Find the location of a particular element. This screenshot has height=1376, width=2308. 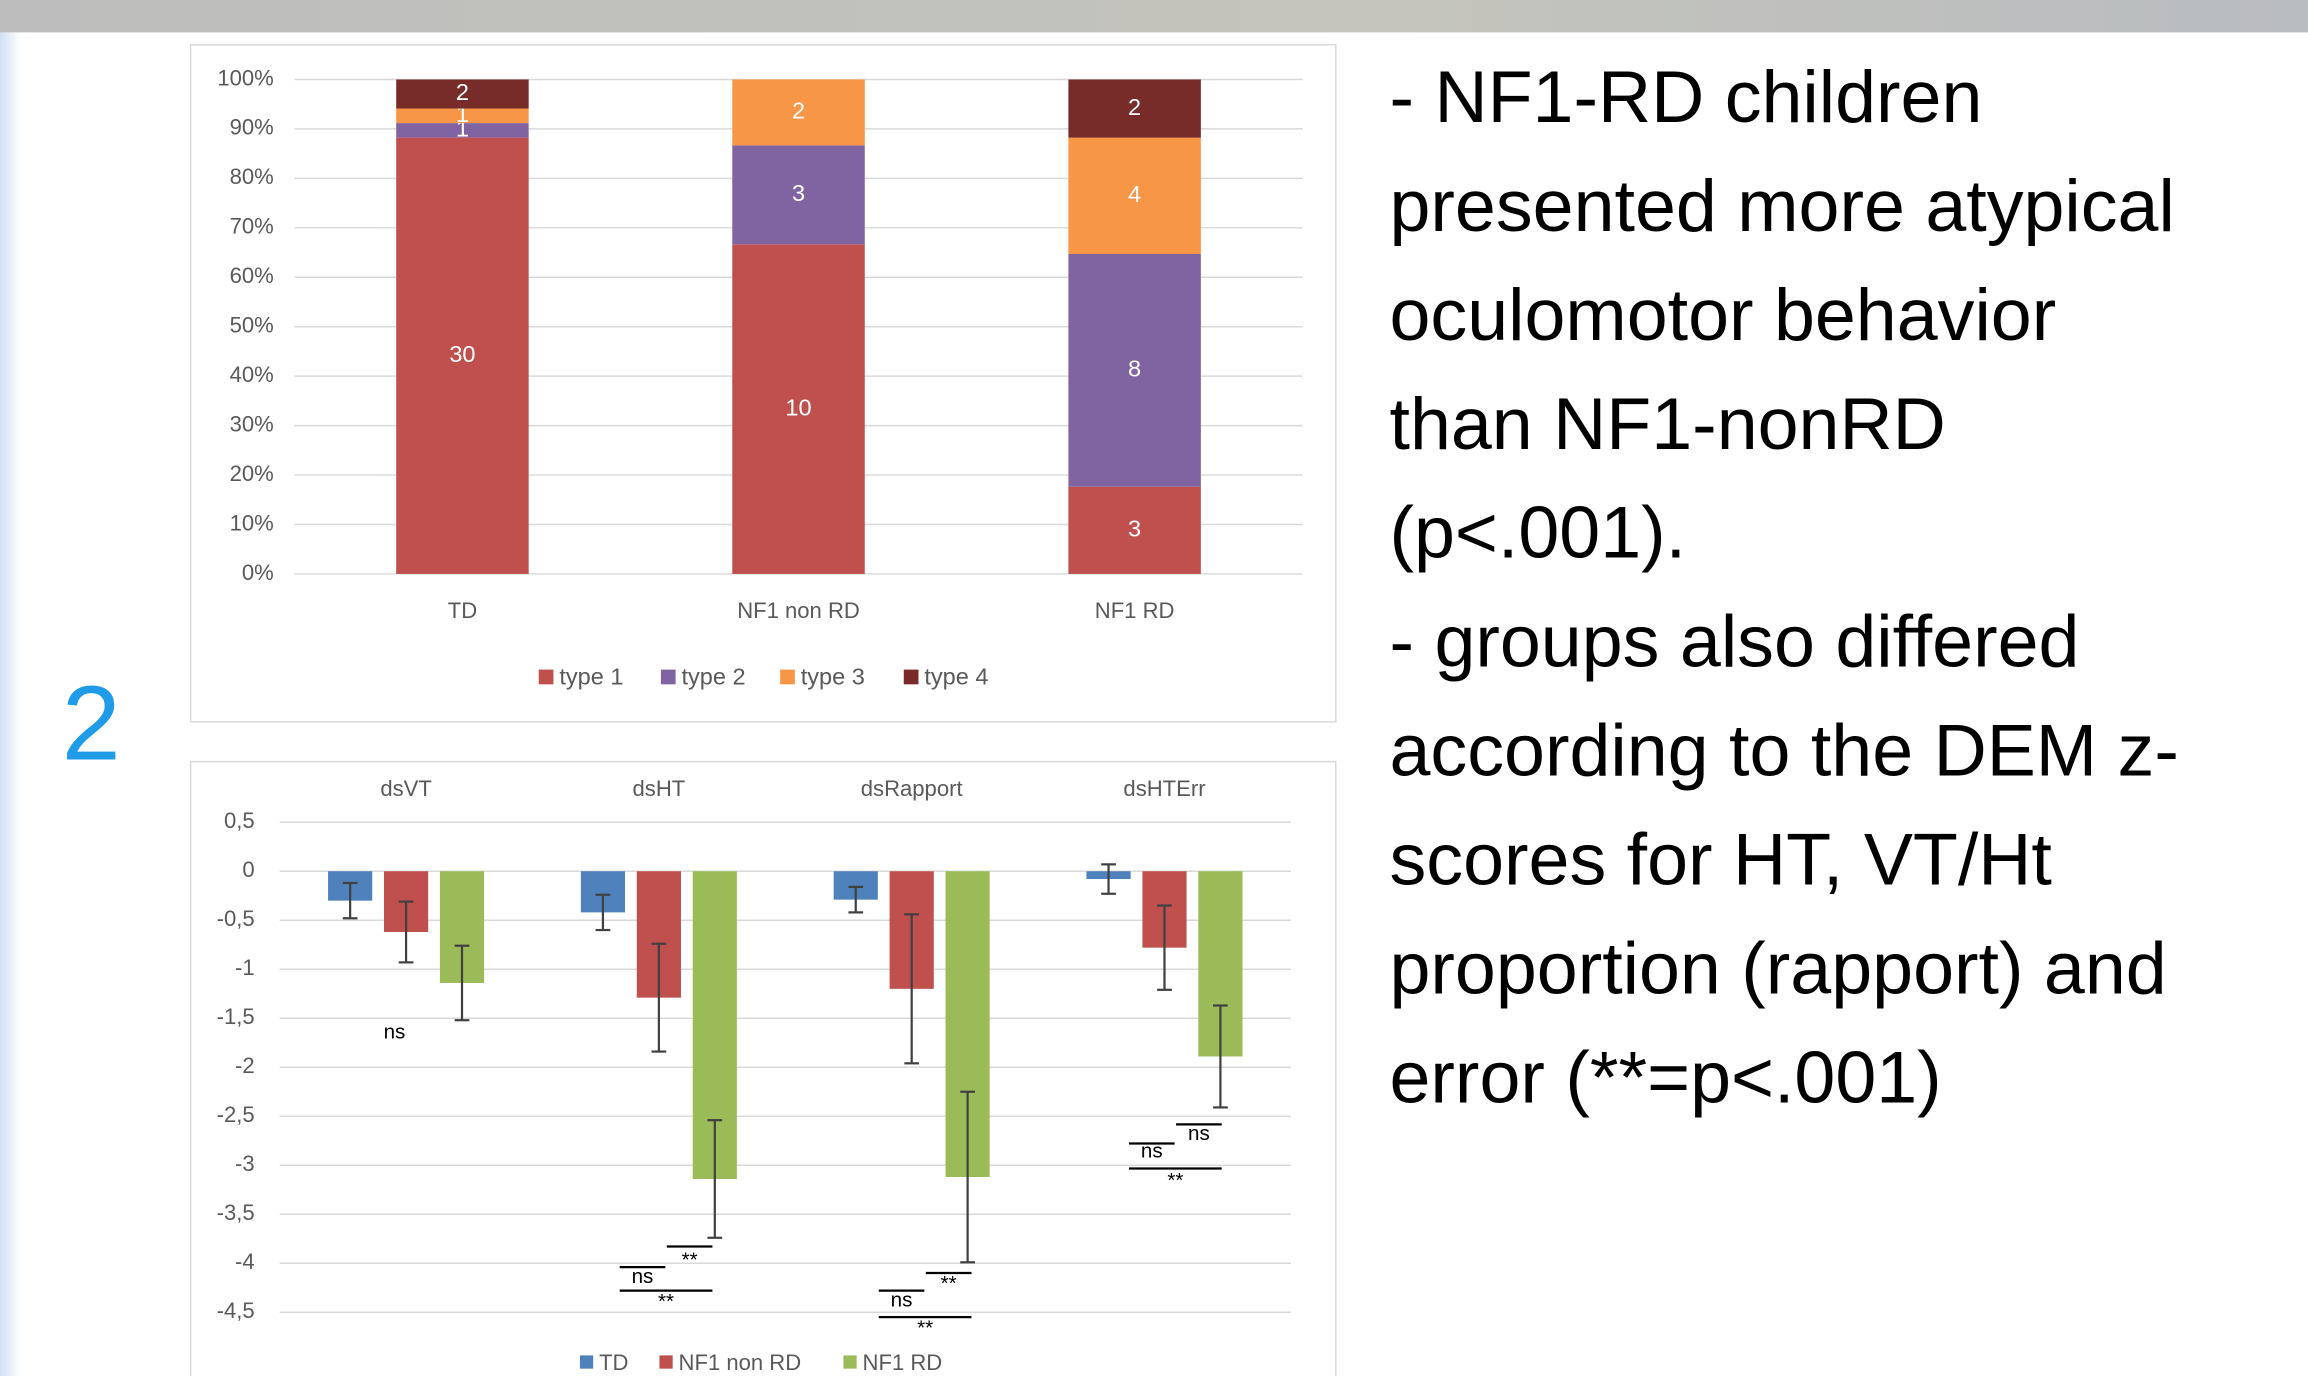

y-tick-label: -2 is located at coordinates (245, 1065).